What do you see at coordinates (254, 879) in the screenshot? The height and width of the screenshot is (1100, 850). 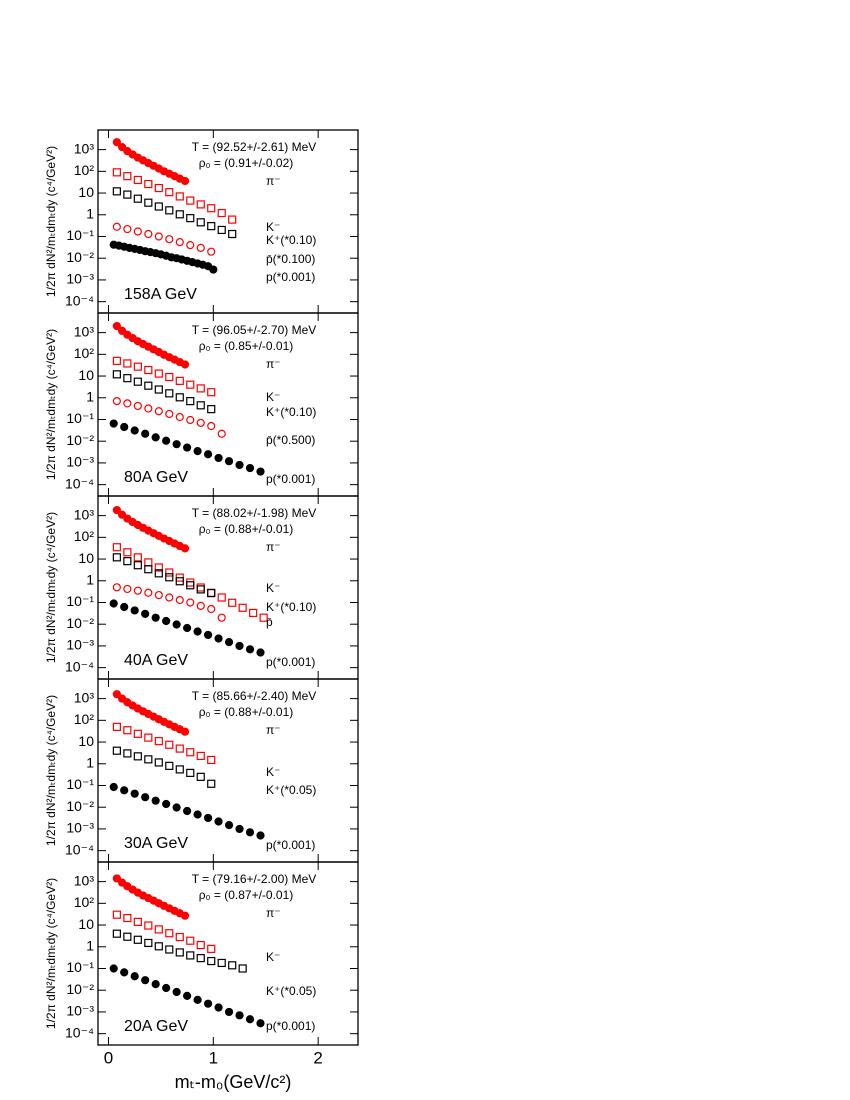 I see `temperature: T = (79.16+/-2.00) MeV` at bounding box center [254, 879].